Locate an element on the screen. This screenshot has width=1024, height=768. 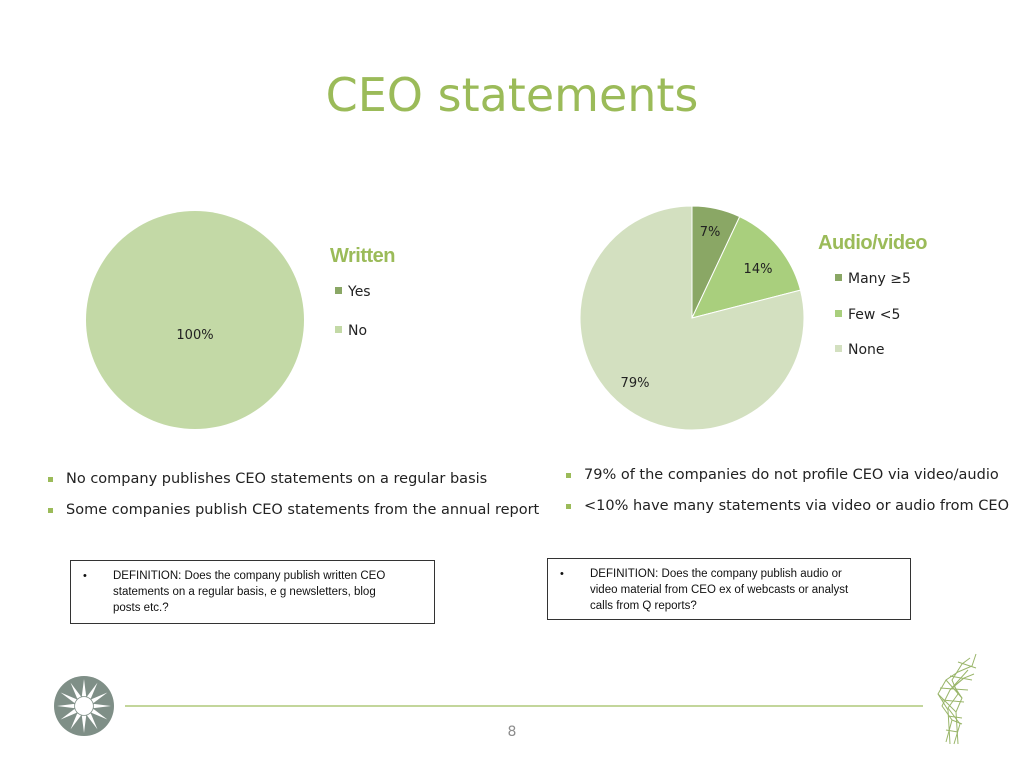
legend-label-few: Few <5 is located at coordinates (874, 315).